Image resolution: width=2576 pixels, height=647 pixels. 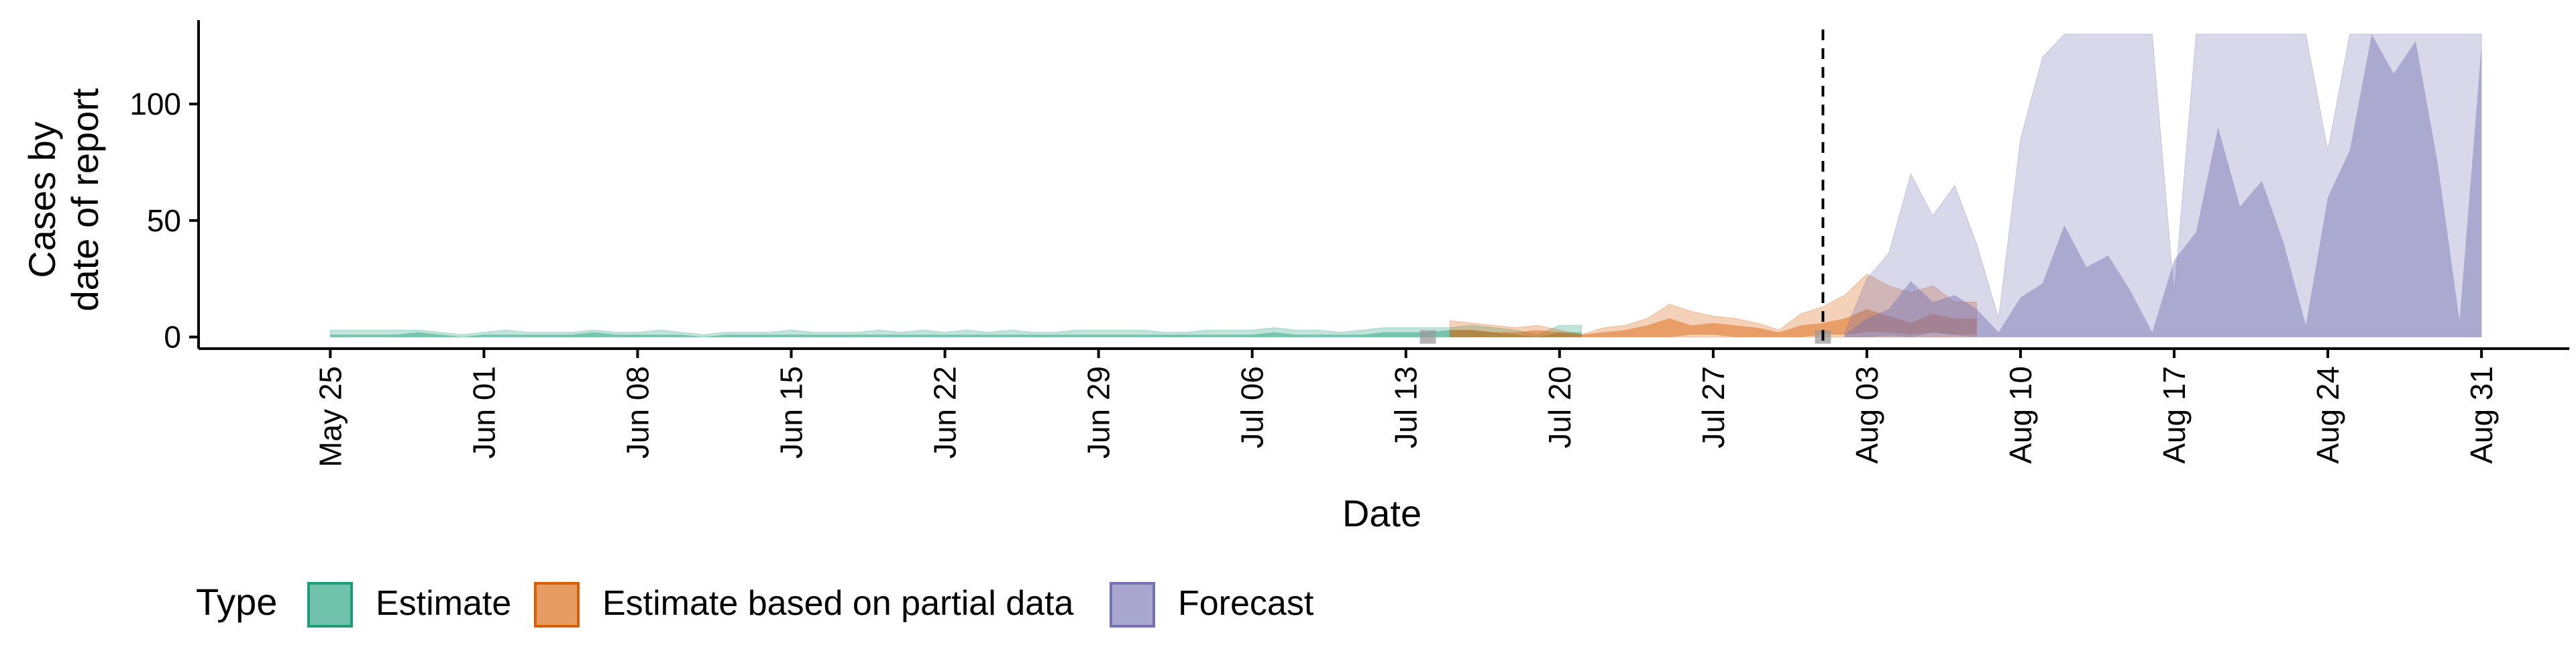 What do you see at coordinates (2327, 415) in the screenshot?
I see `x-tick-label: Aug 24` at bounding box center [2327, 415].